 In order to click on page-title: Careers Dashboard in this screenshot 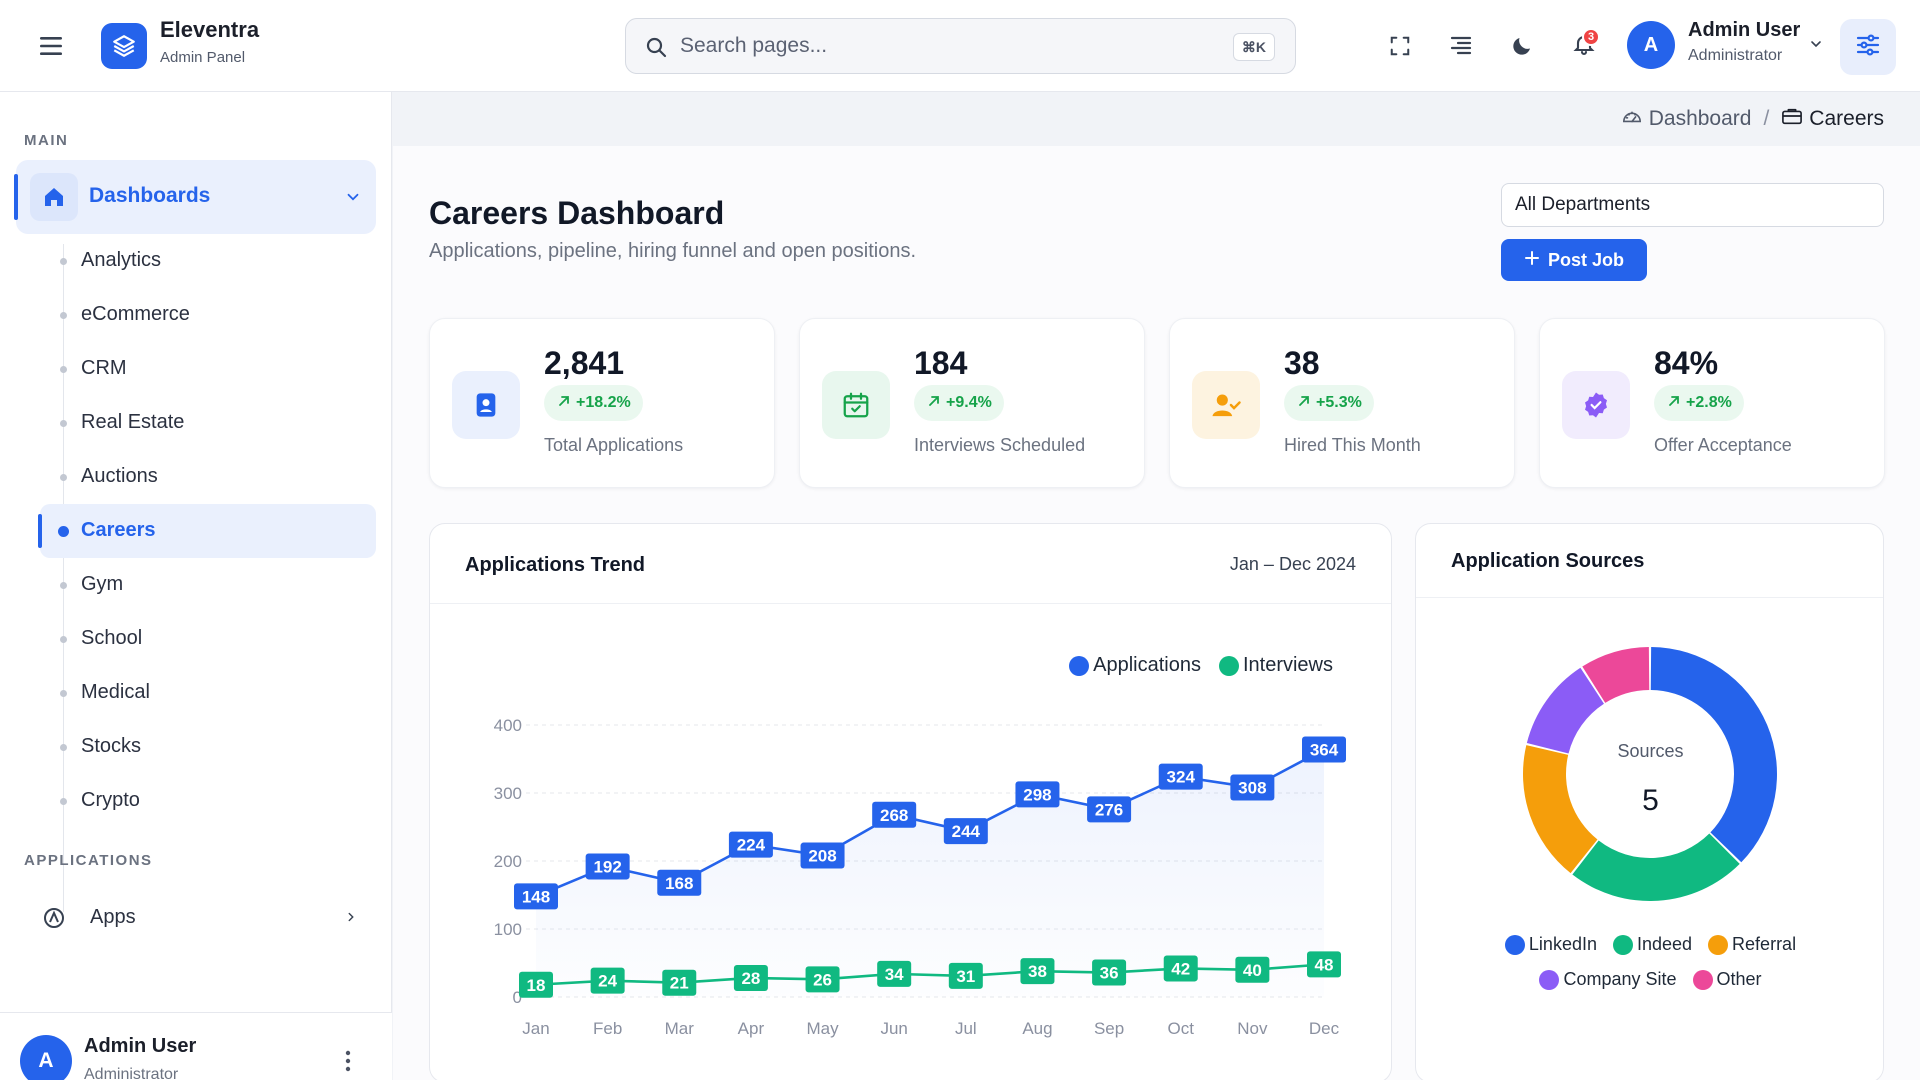, I will do `click(577, 213)`.